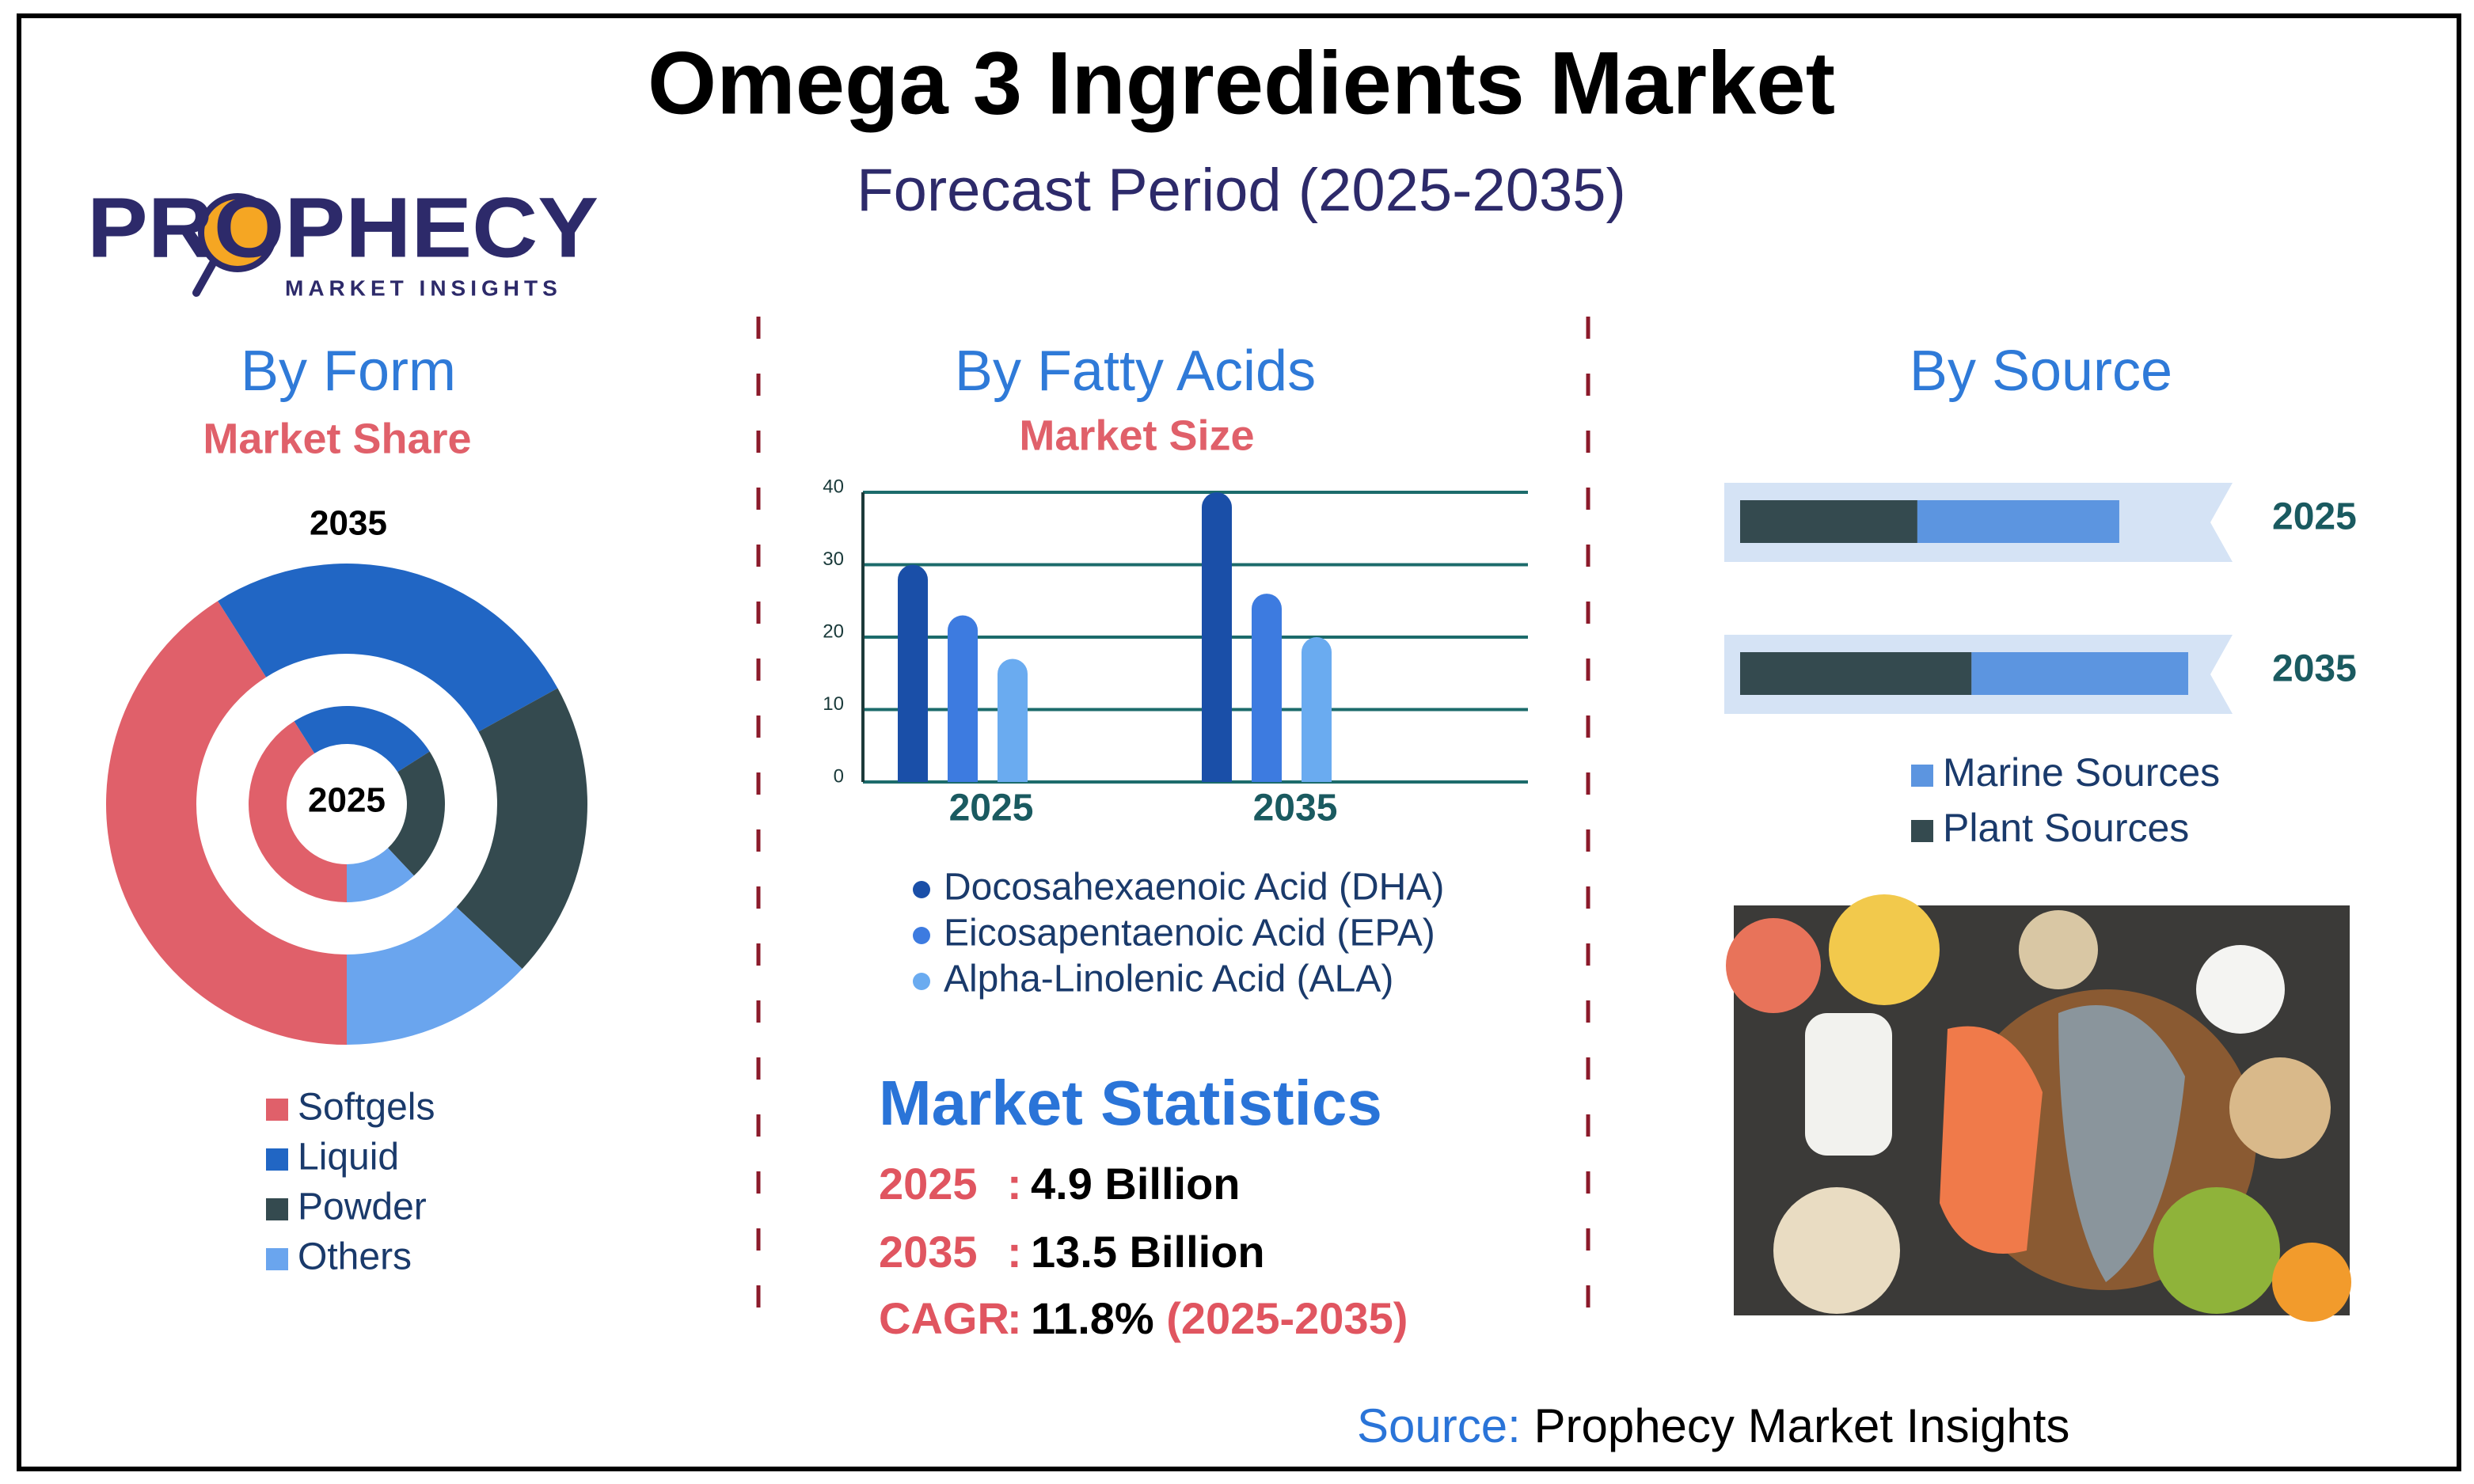 The height and width of the screenshot is (1484, 2474). I want to click on food-photo, so click(2039, 1108).